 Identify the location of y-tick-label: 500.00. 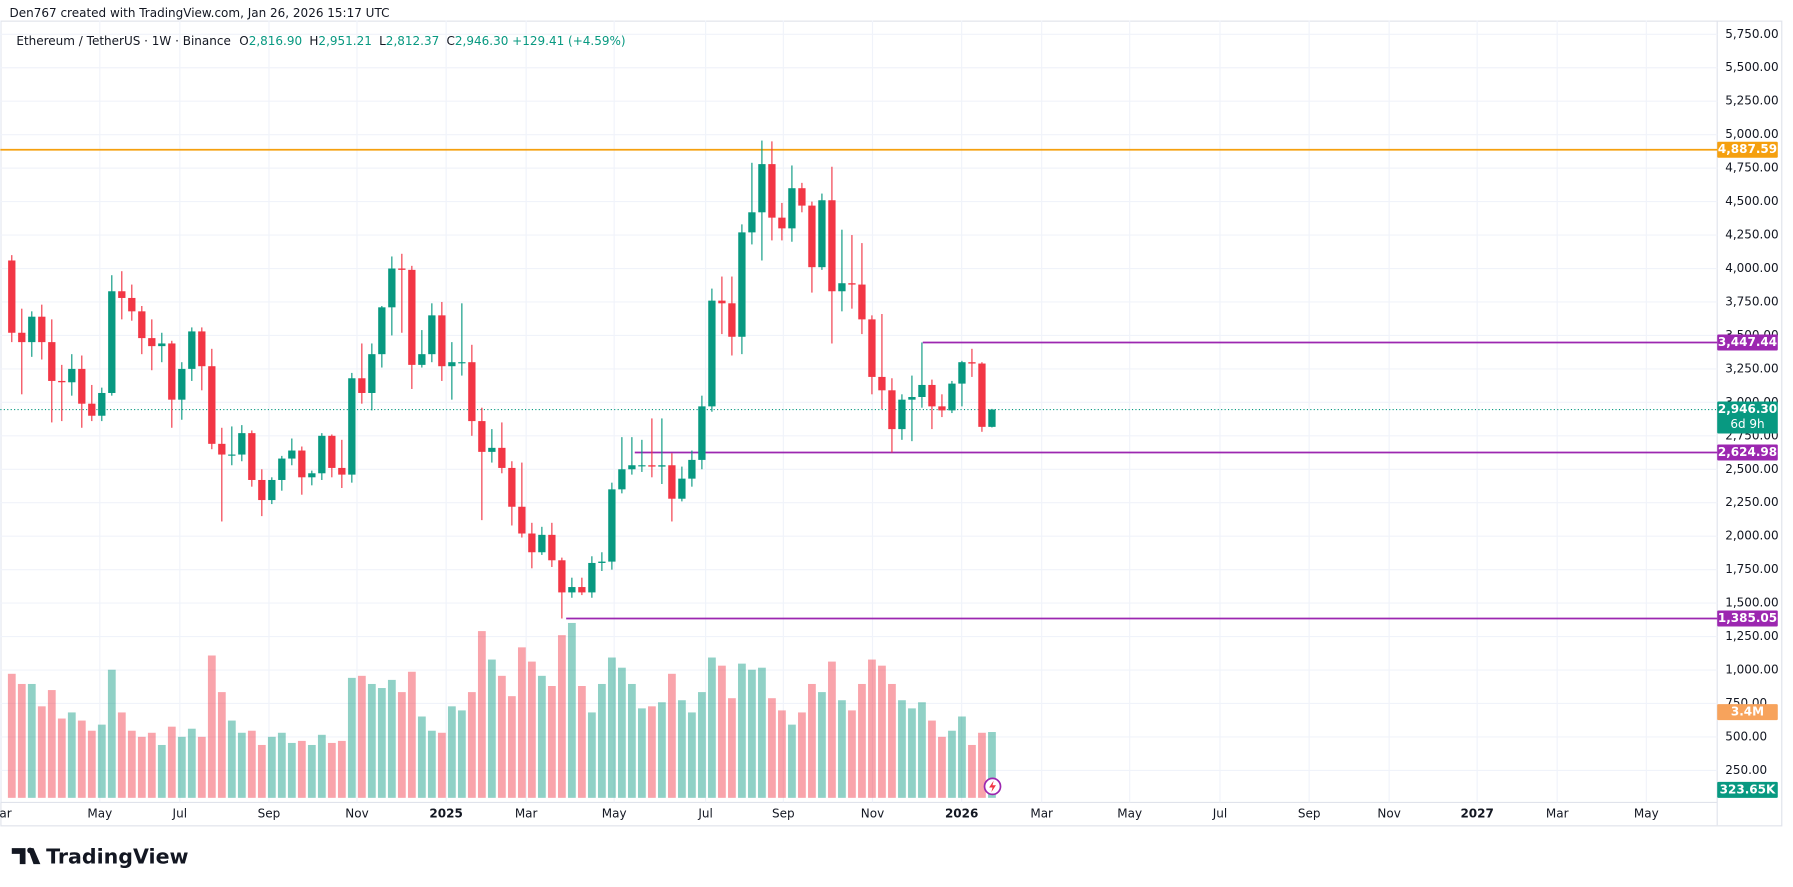
(1746, 736).